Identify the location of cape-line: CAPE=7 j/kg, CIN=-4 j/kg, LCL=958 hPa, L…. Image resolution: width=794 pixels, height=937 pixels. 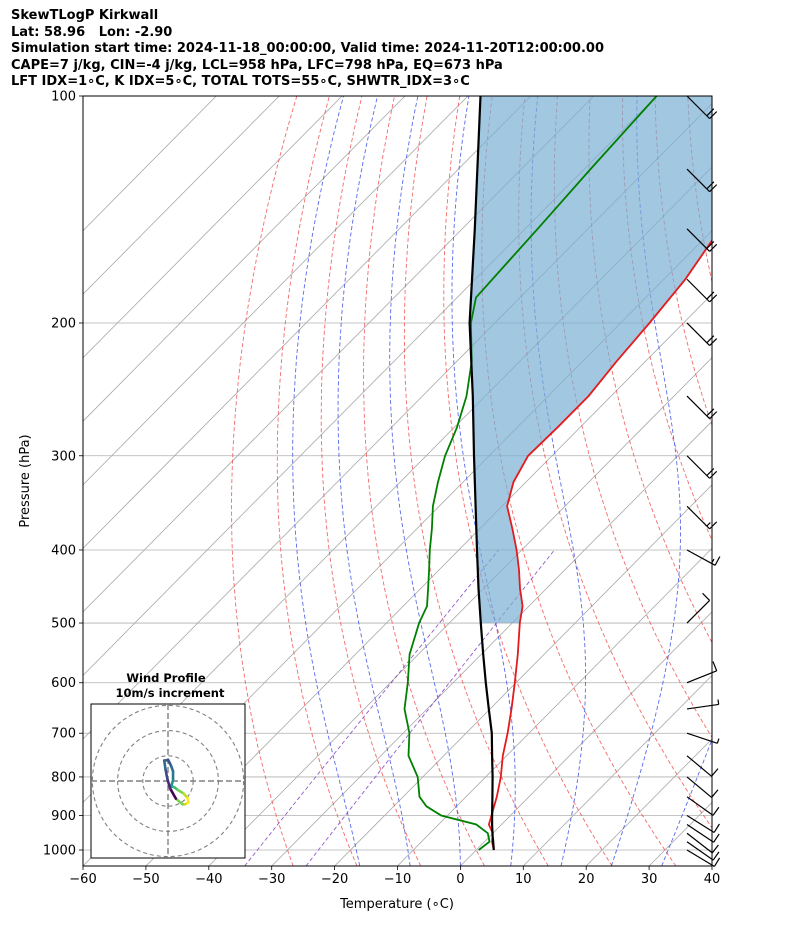
(257, 65).